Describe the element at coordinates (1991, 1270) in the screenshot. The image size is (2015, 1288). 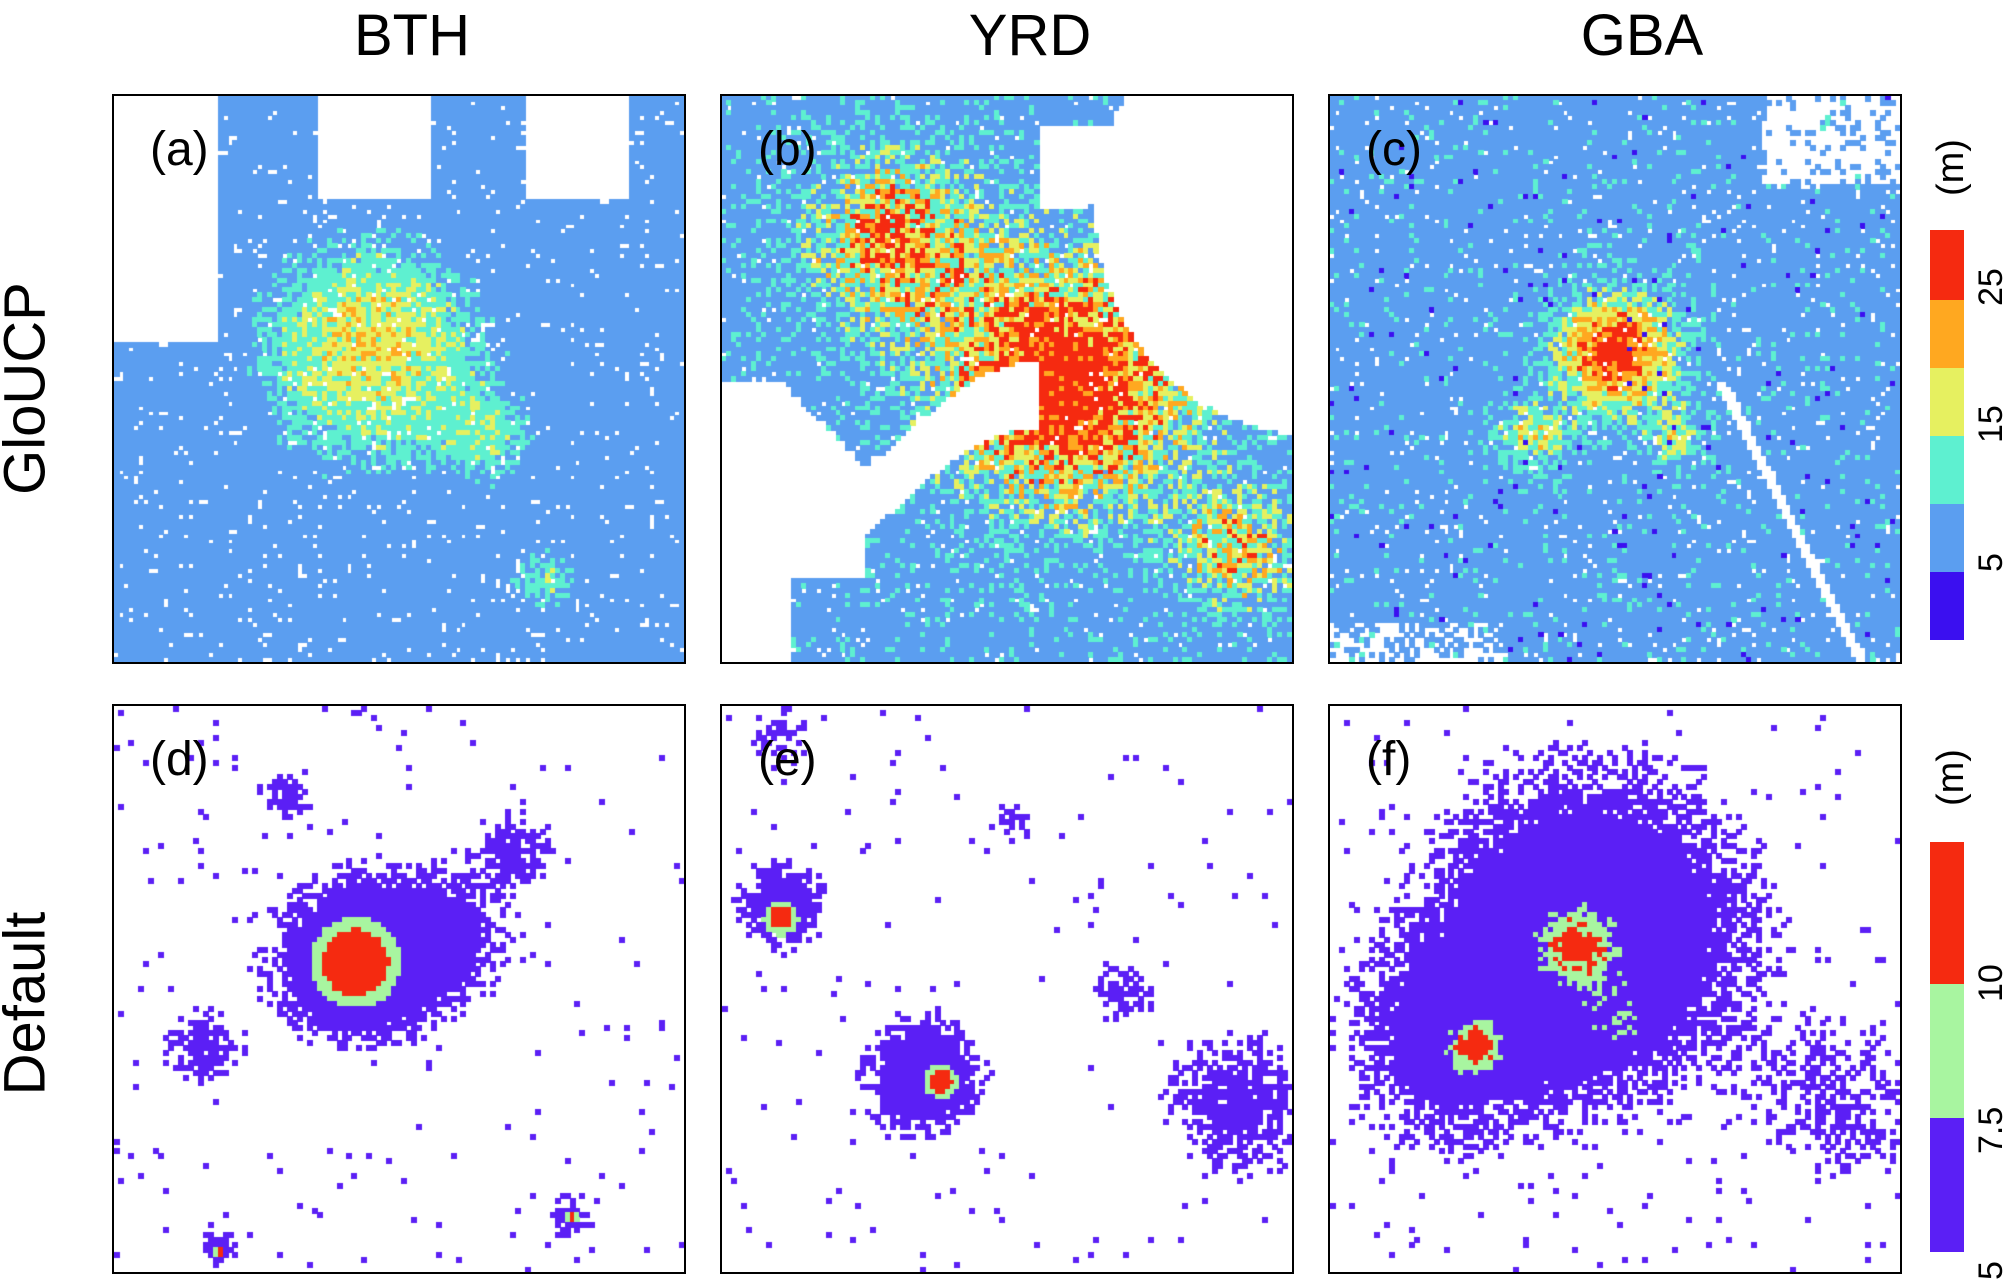
I see `colorbar-default-tick-5: 5` at that location.